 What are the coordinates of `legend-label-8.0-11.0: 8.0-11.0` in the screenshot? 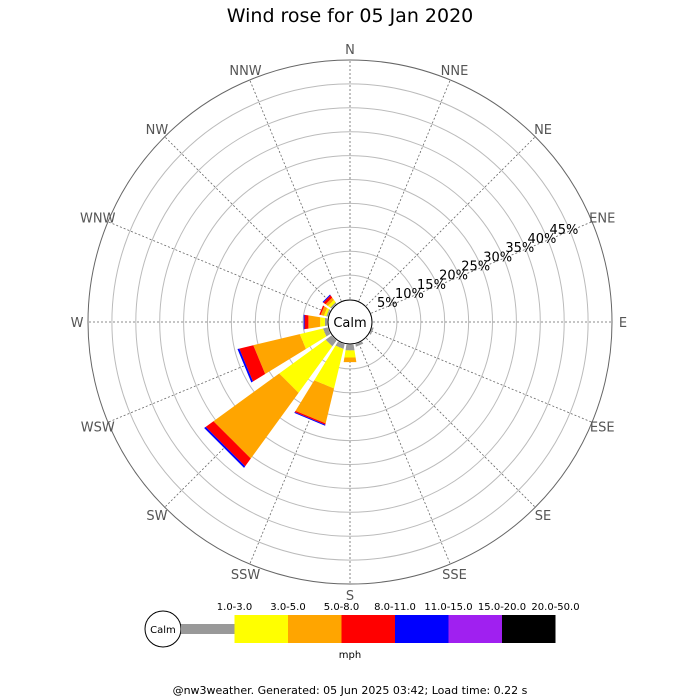 It's located at (395, 607).